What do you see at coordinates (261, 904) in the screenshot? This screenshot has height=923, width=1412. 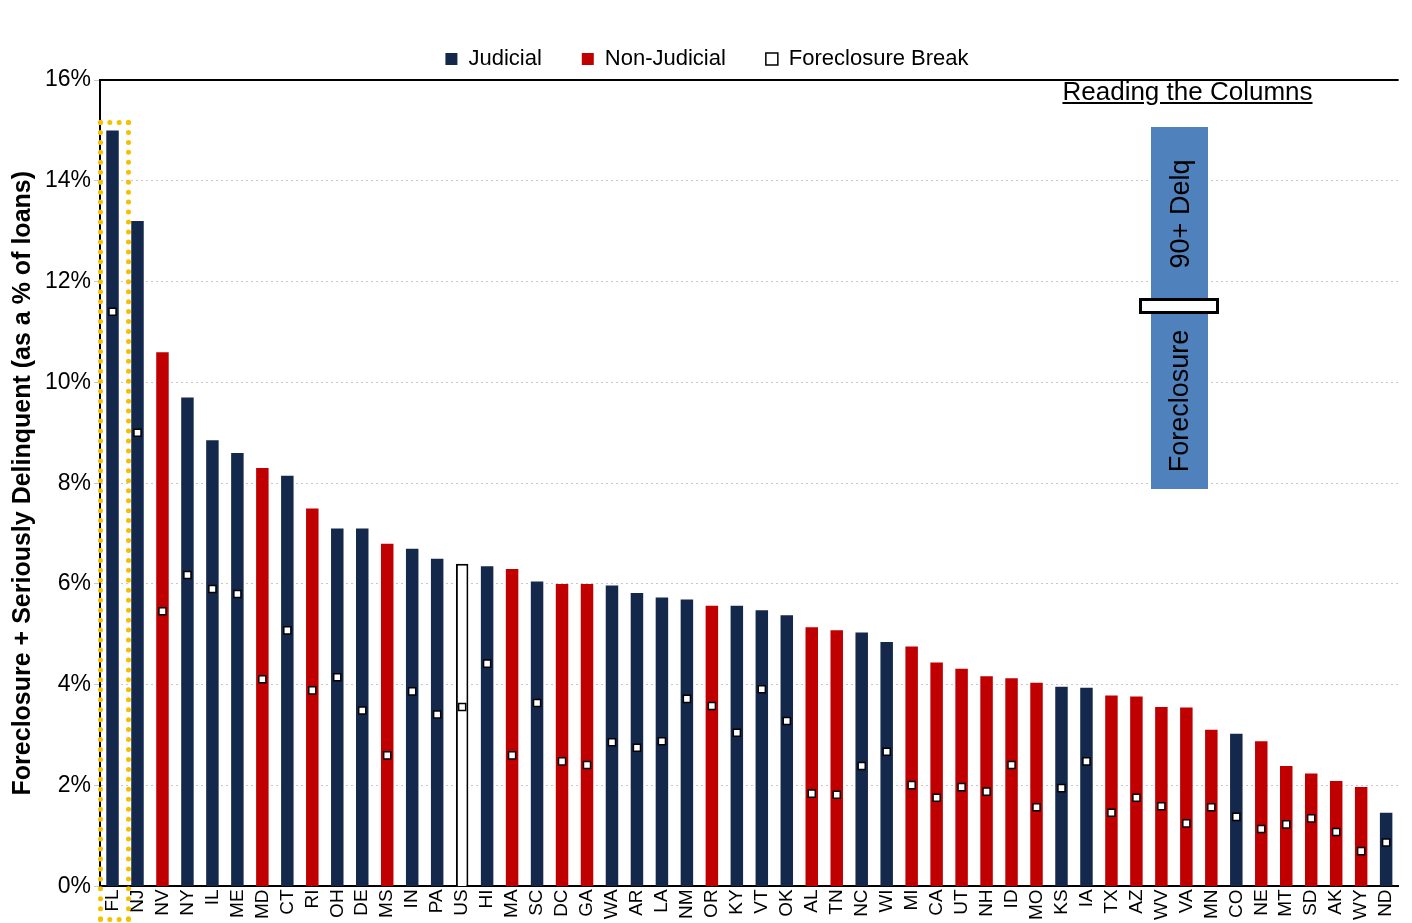 I see `x-tick-label: MD` at bounding box center [261, 904].